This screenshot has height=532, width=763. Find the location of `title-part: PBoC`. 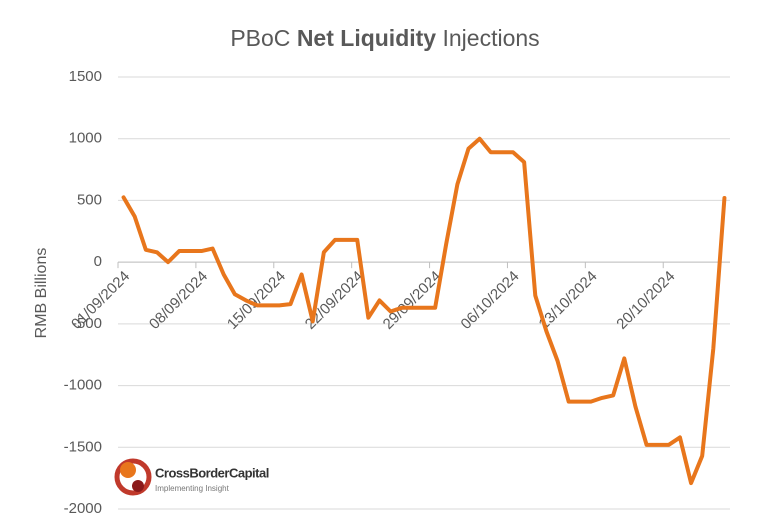

title-part: PBoC is located at coordinates (260, 38).